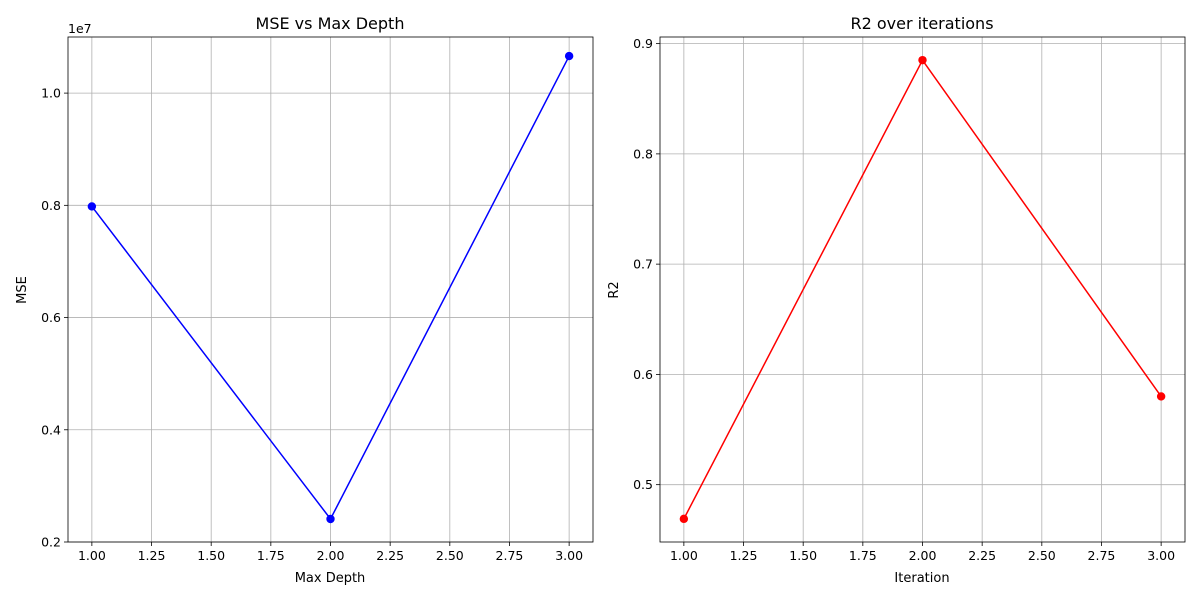 The height and width of the screenshot is (600, 1200). I want to click on y-tick-label: 0.4, so click(51, 429).